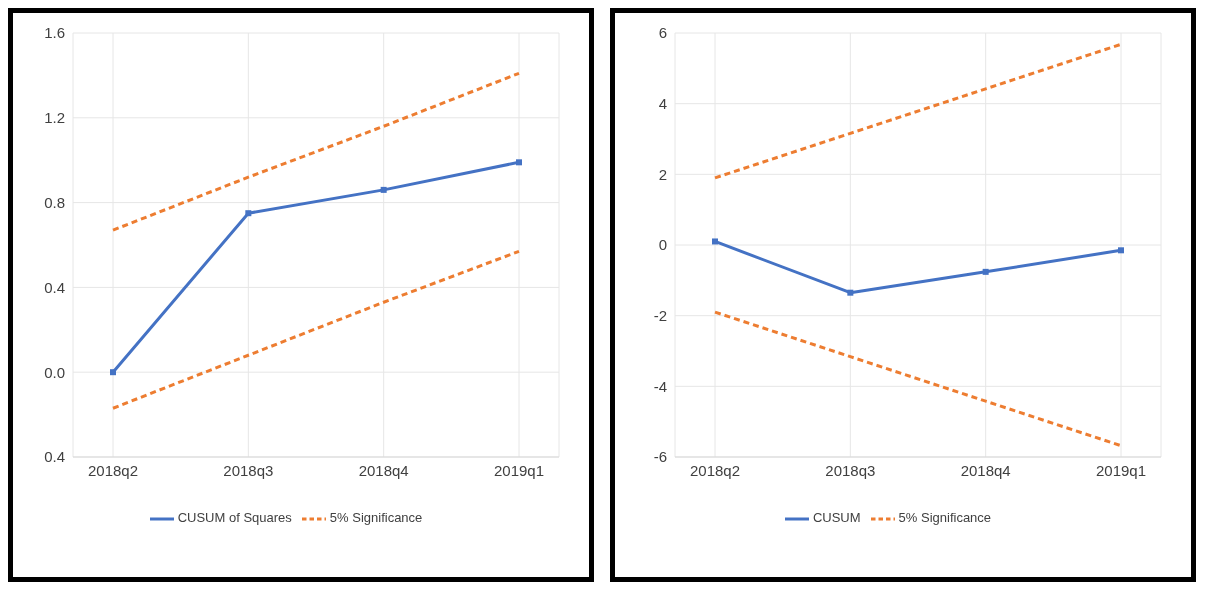 Image resolution: width=1205 pixels, height=590 pixels. I want to click on y-tick-label: 2, so click(662, 174).